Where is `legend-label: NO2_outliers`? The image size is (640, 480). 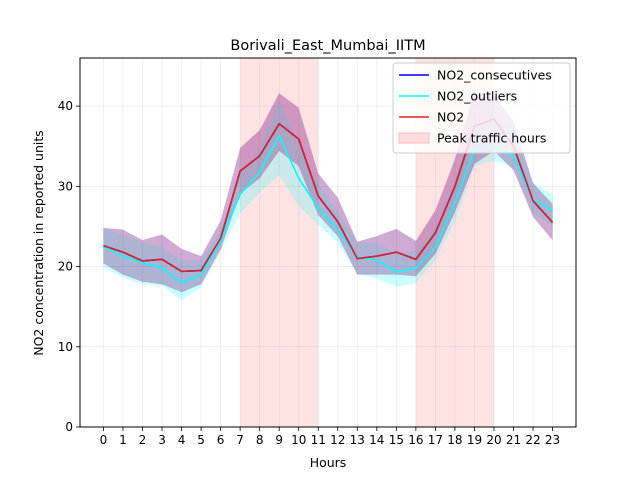 legend-label: NO2_outliers is located at coordinates (477, 96).